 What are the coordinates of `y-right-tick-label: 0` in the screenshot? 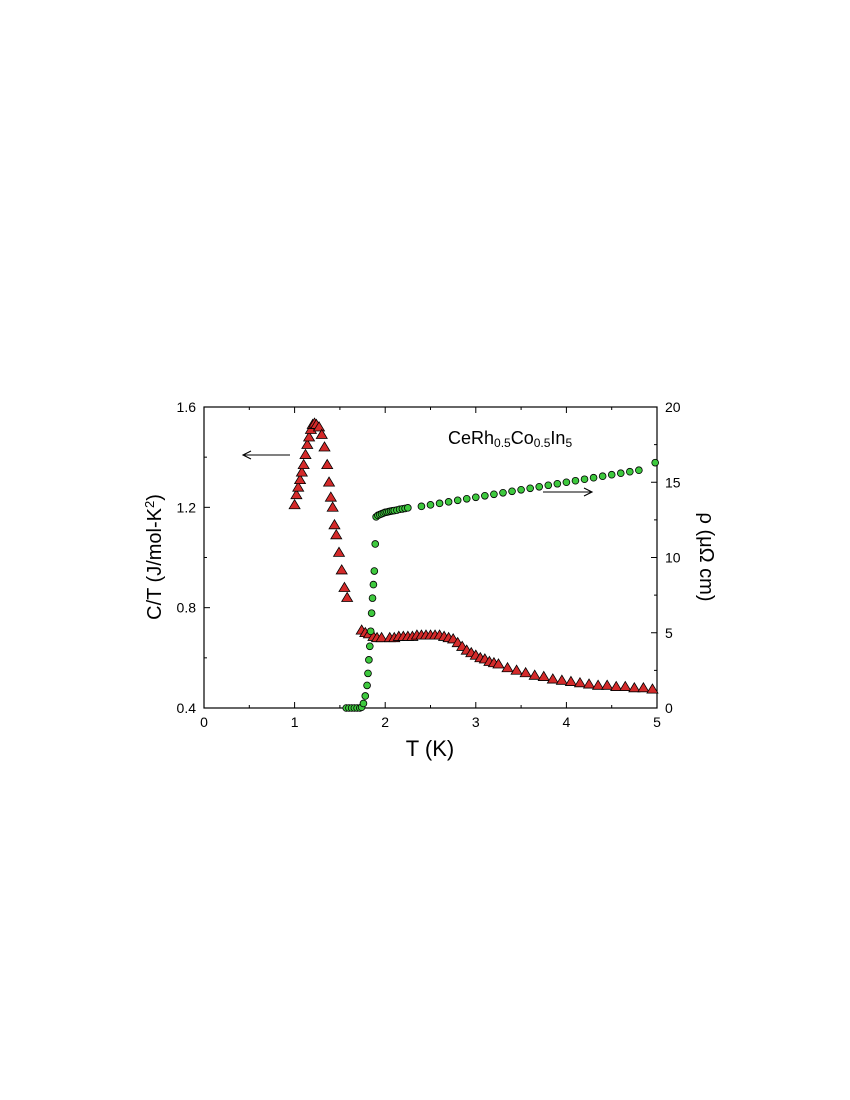 It's located at (669, 708).